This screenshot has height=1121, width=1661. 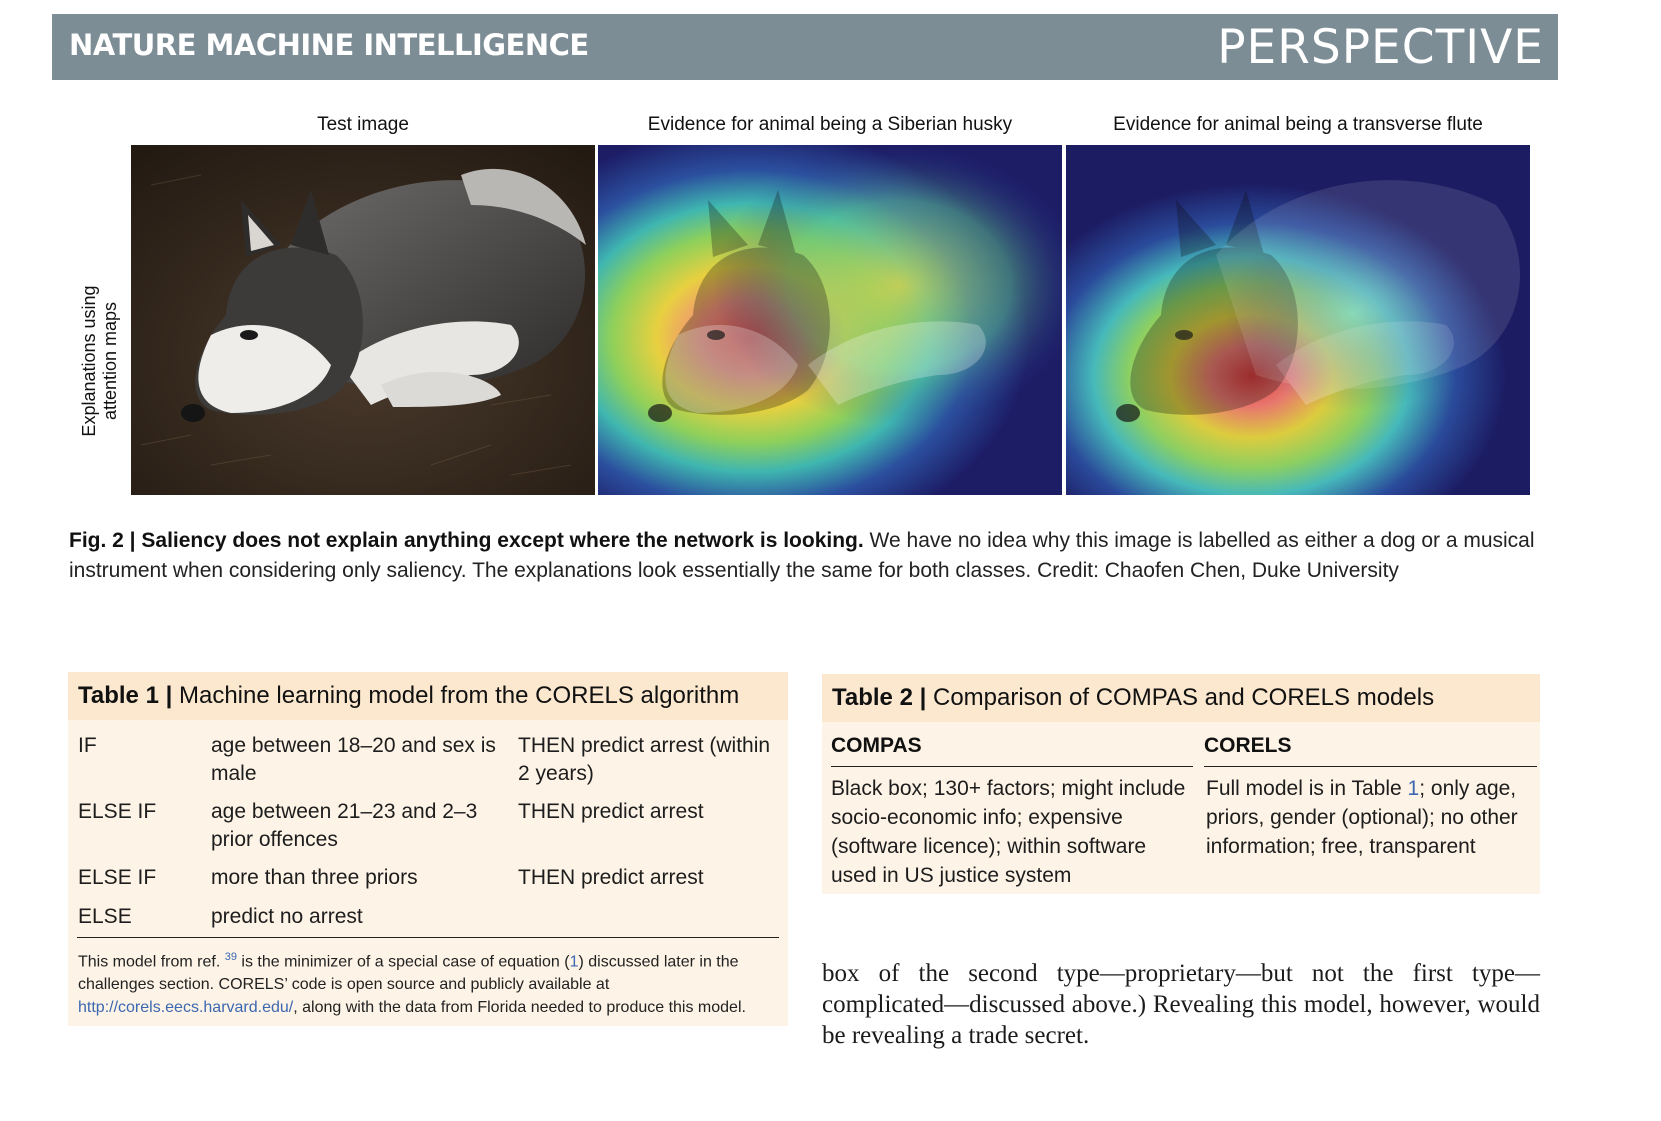 What do you see at coordinates (1248, 745) in the screenshot?
I see `table-2-col-corels-header: CORELS` at bounding box center [1248, 745].